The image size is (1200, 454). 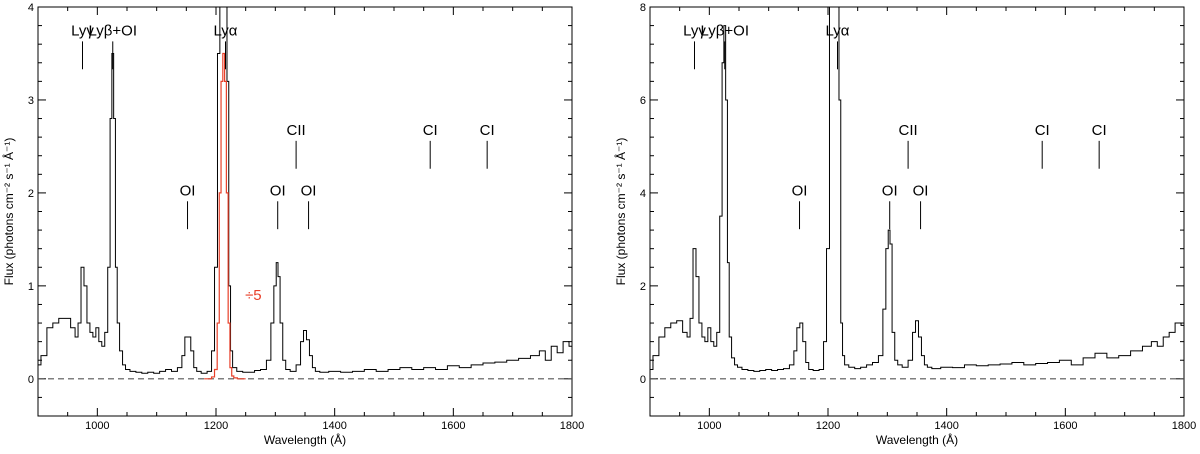 What do you see at coordinates (31, 101) in the screenshot?
I see `y-tick-label: 3` at bounding box center [31, 101].